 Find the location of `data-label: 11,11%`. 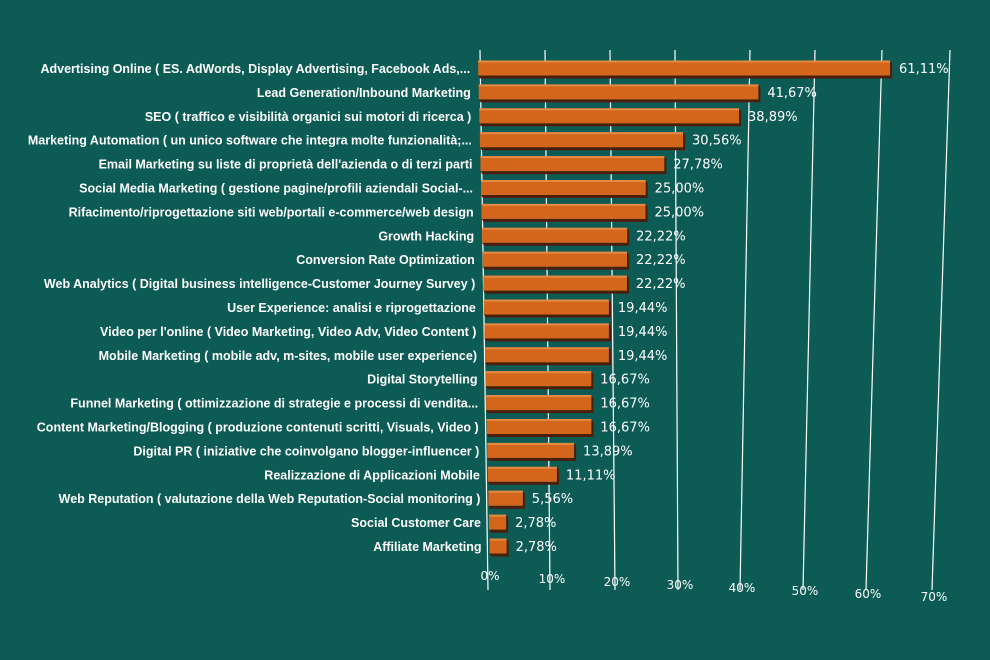

data-label: 11,11% is located at coordinates (591, 475).